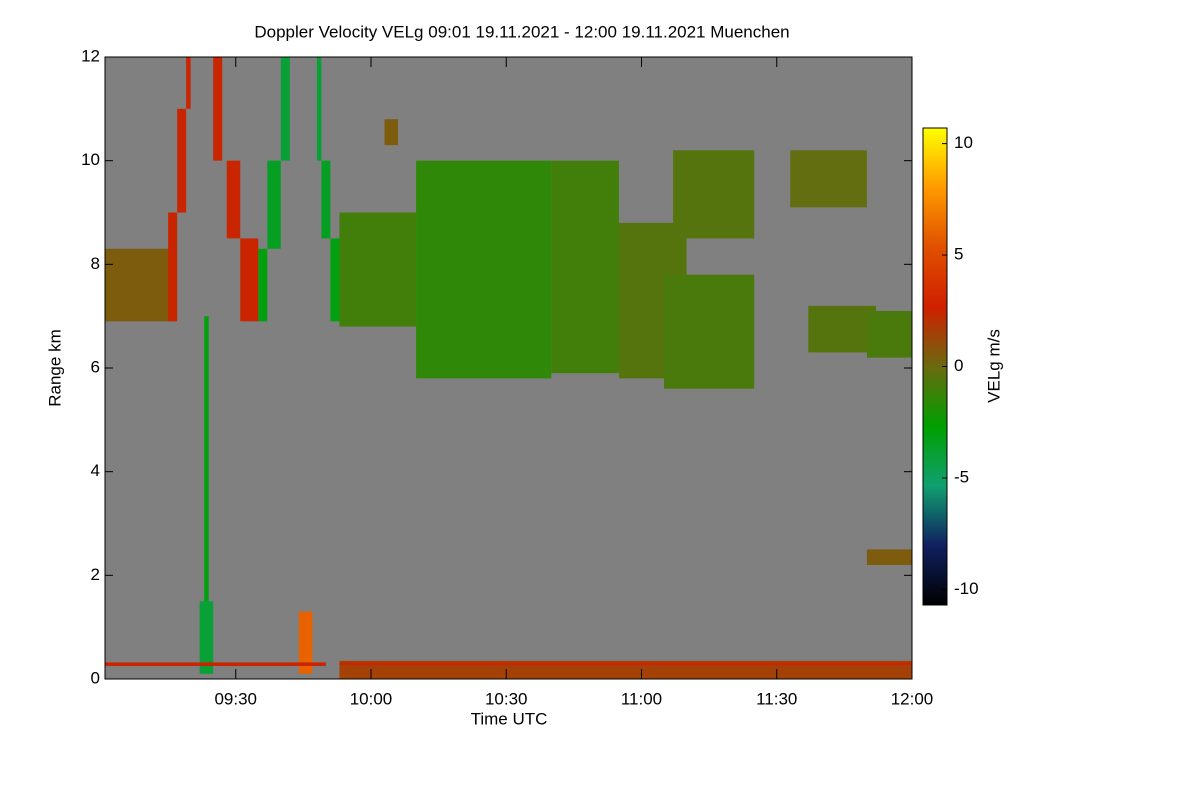 This screenshot has height=800, width=1200. I want to click on colorbar-tick-label: -5, so click(961, 476).